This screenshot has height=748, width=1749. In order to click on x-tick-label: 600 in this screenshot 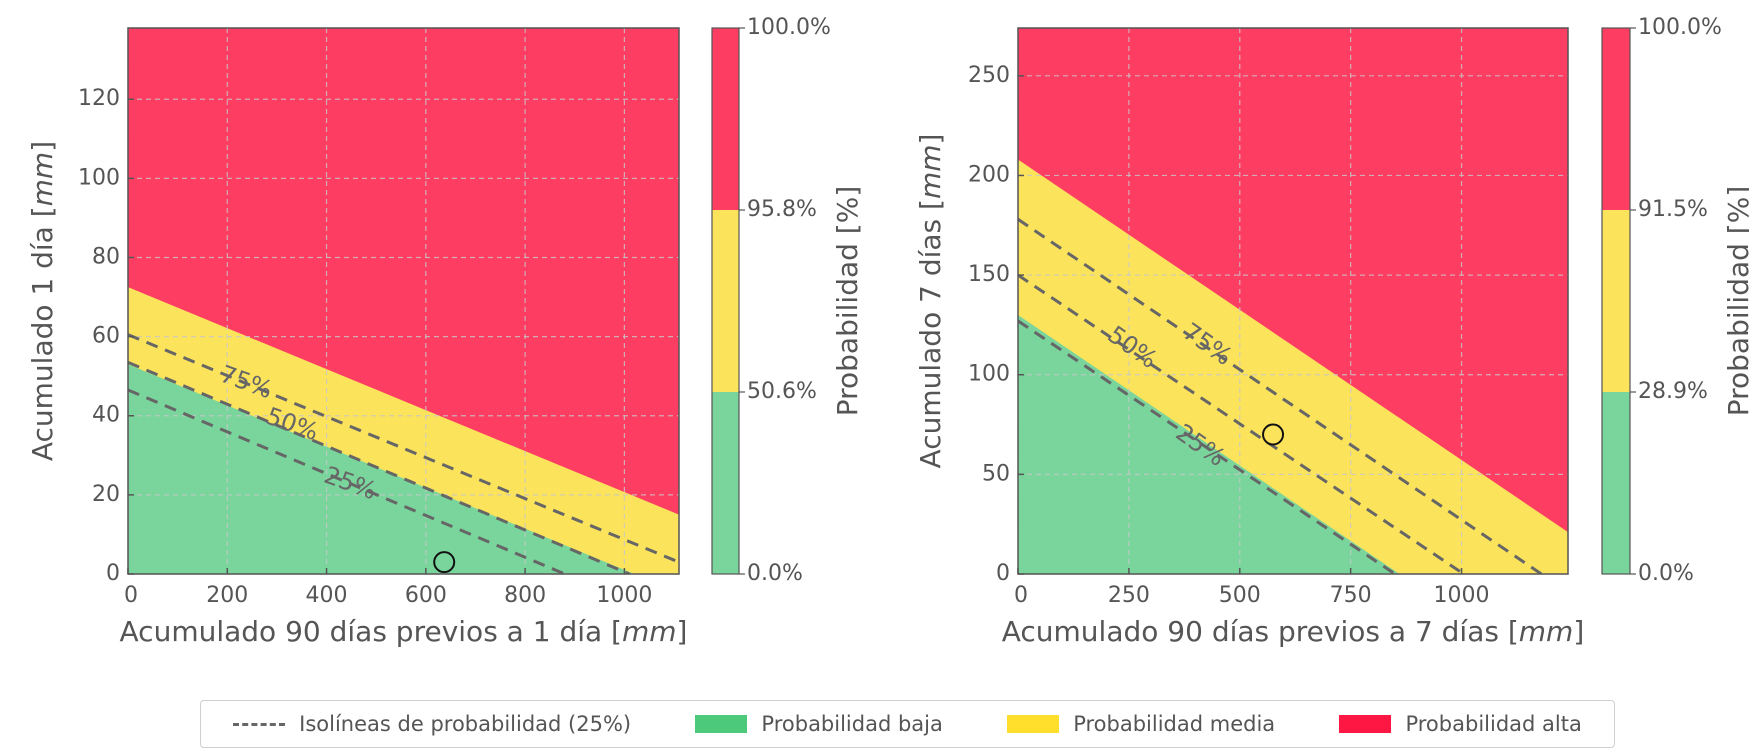, I will do `click(426, 595)`.